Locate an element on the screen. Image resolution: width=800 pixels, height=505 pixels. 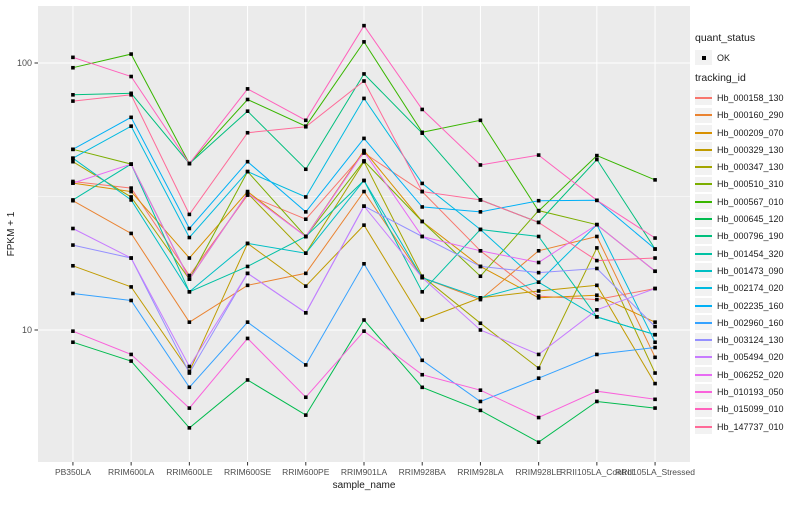
legend-item-tracking: Hb_015099_010 is located at coordinates (747, 409).